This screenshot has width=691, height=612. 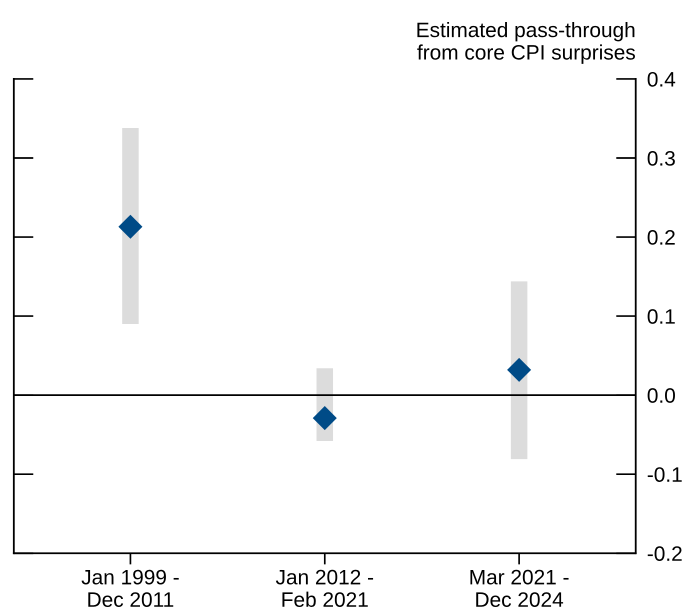 What do you see at coordinates (661, 316) in the screenshot?
I see `y-tick-label: 0.1` at bounding box center [661, 316].